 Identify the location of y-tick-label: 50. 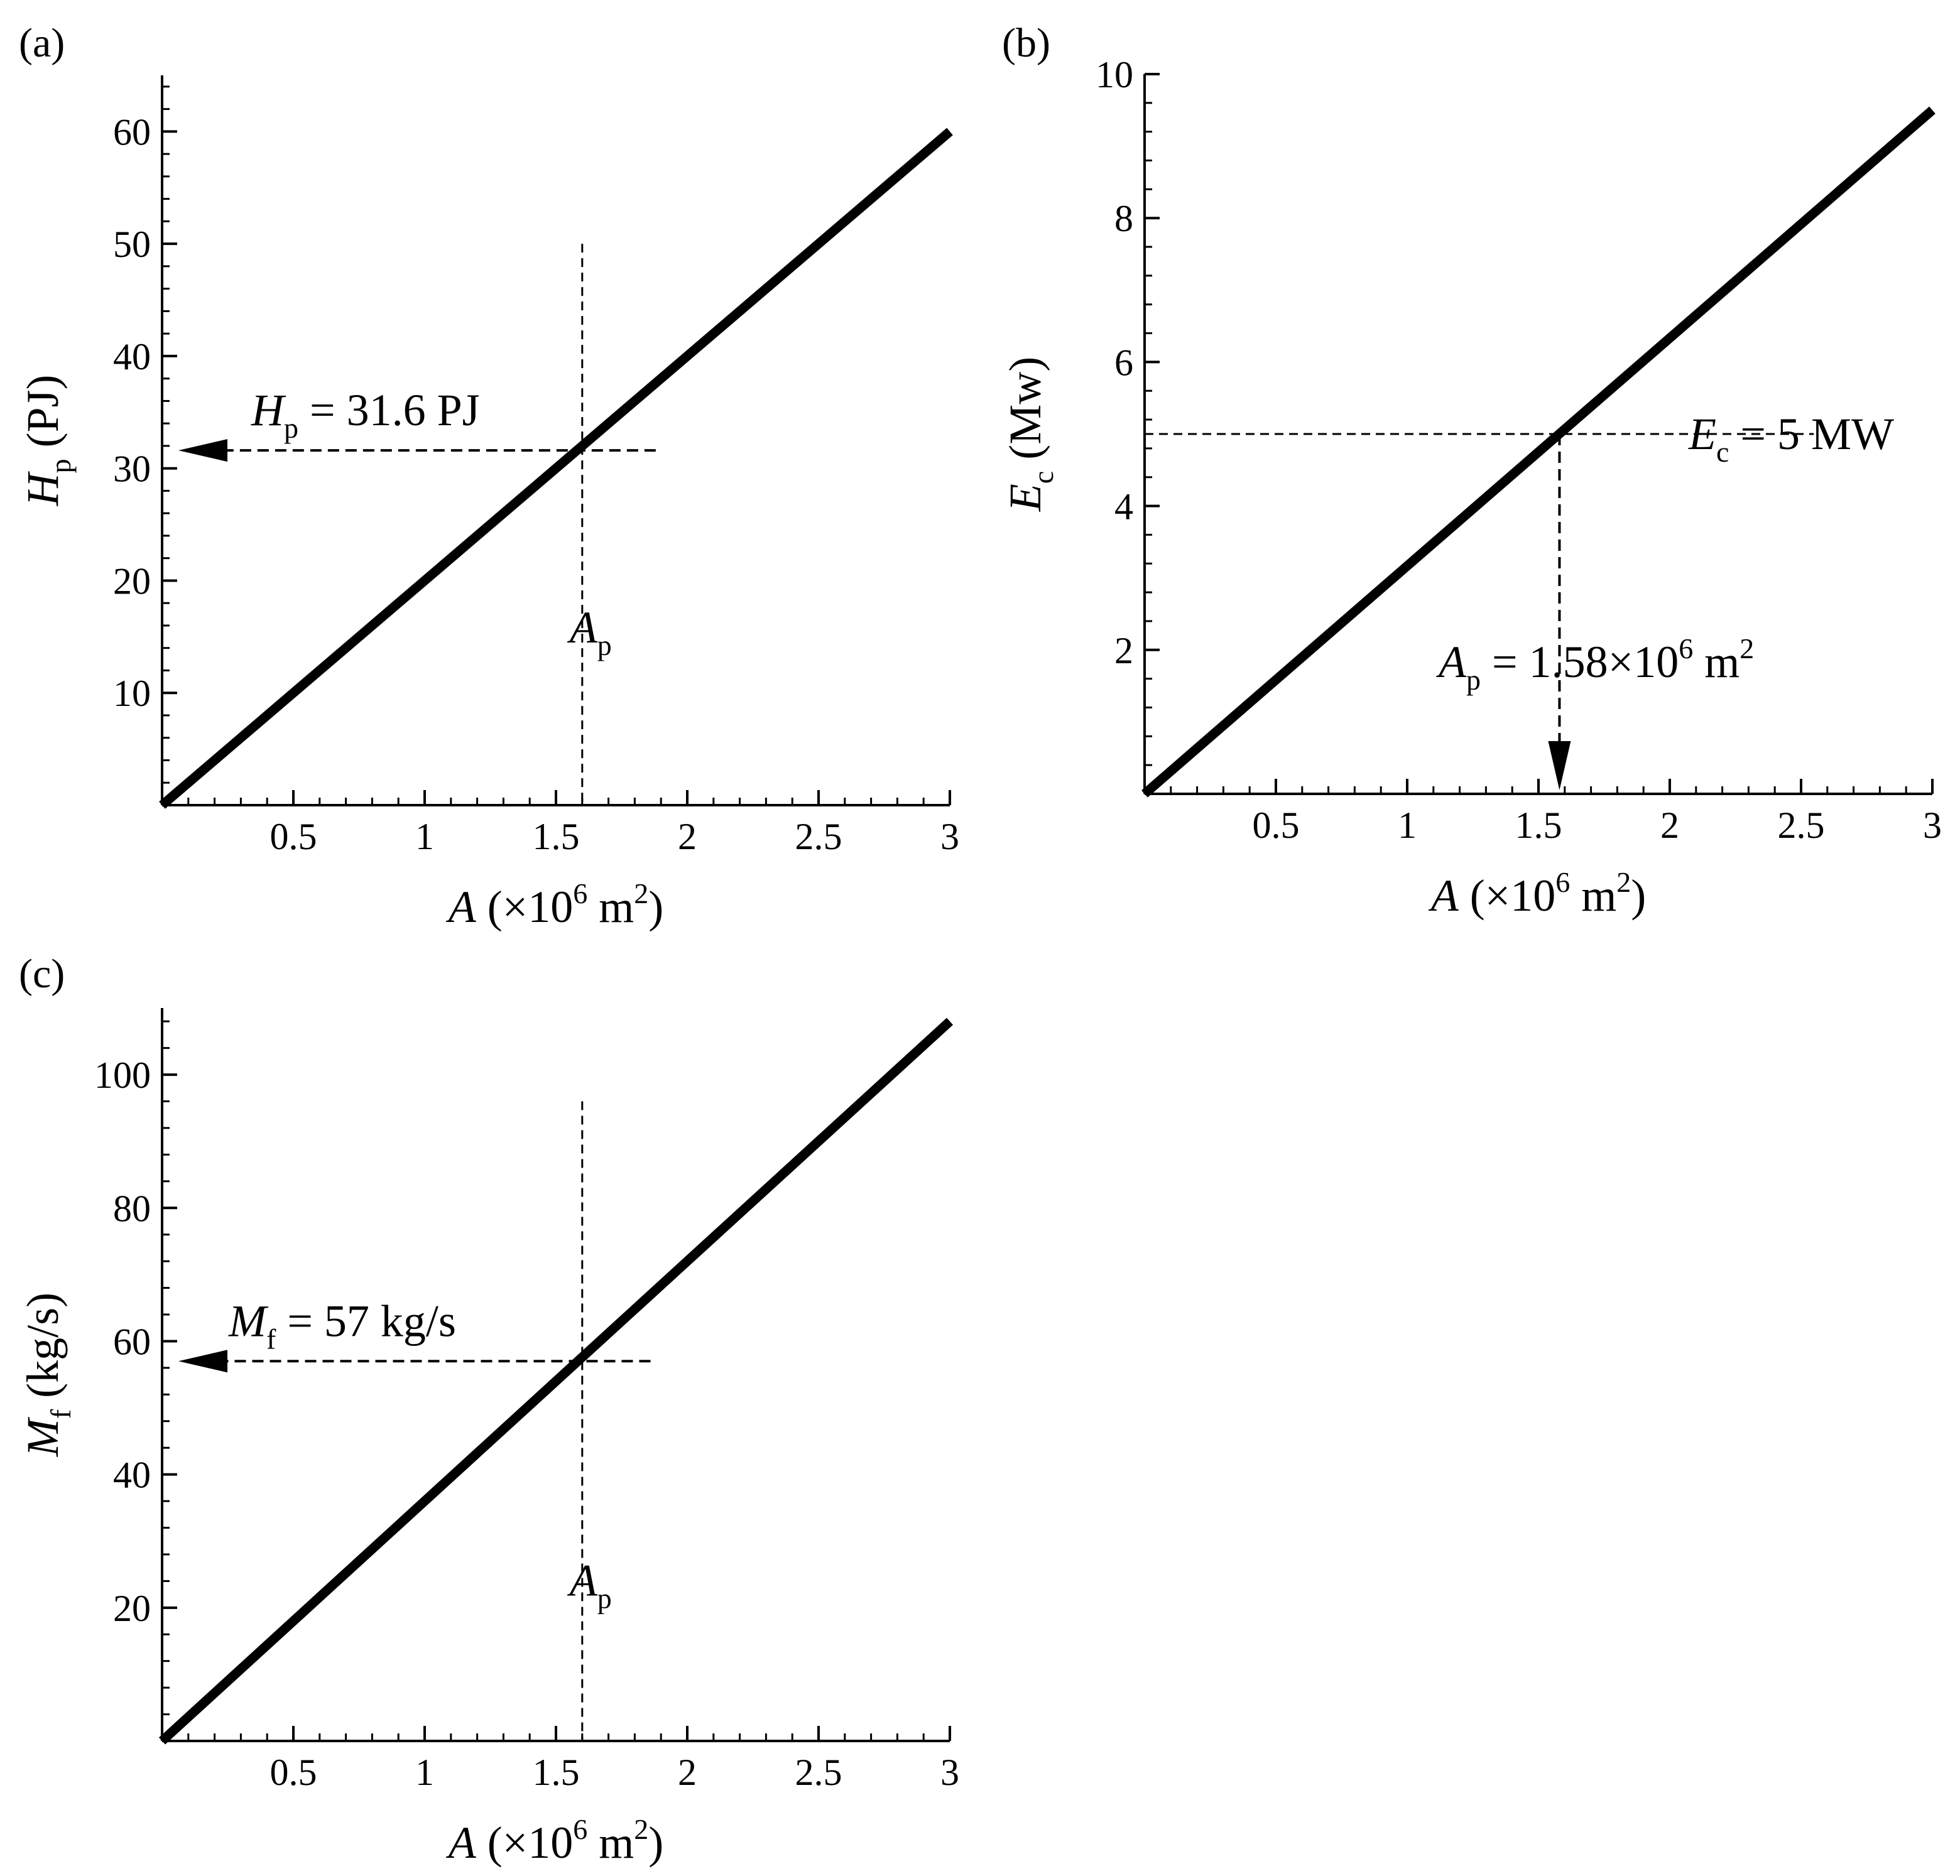
(132, 244).